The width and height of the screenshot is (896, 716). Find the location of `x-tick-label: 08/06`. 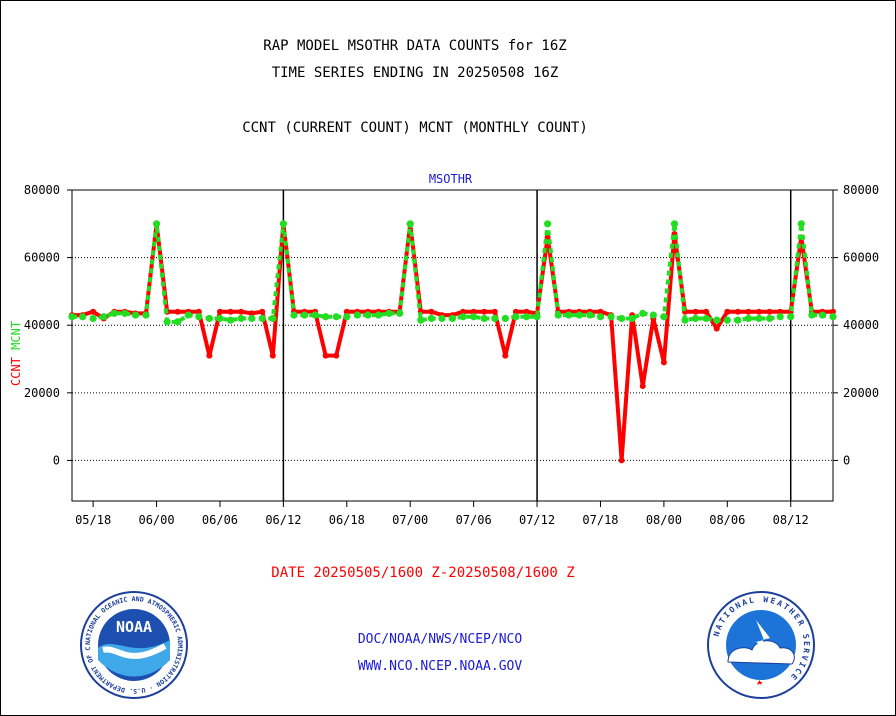

x-tick-label: 08/06 is located at coordinates (727, 520).